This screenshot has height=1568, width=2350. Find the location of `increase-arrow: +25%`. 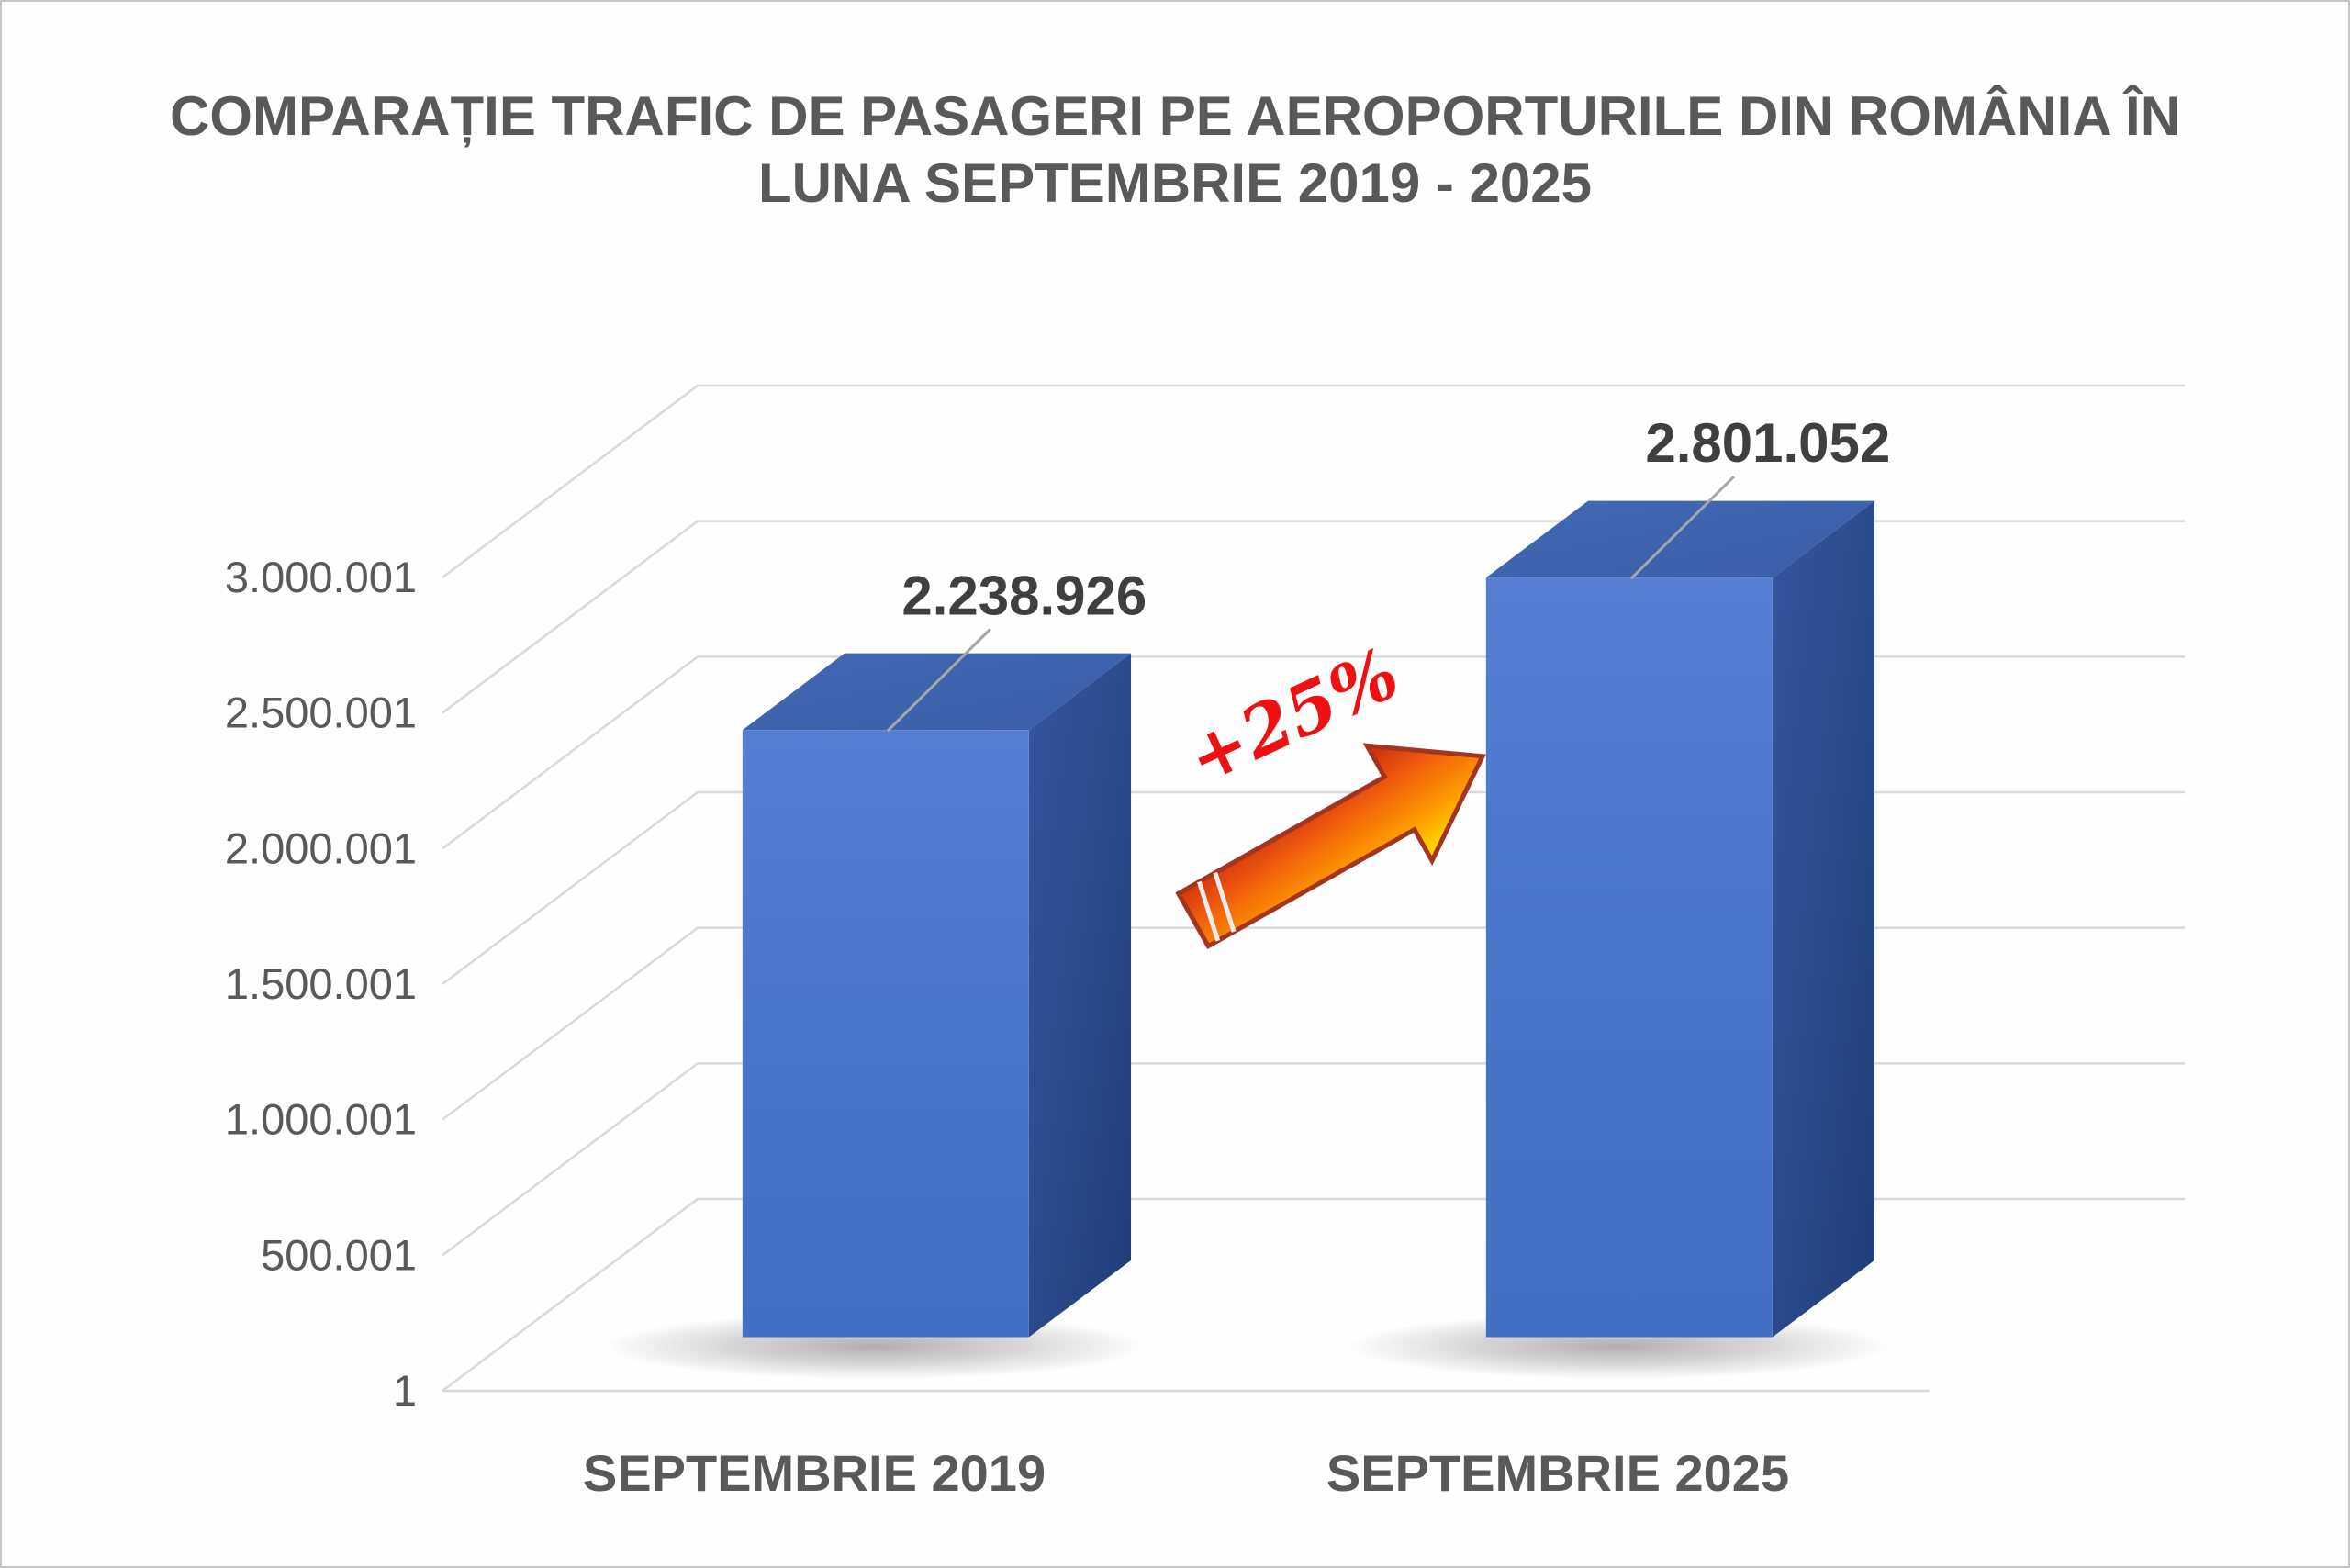

increase-arrow: +25% is located at coordinates (1330, 791).